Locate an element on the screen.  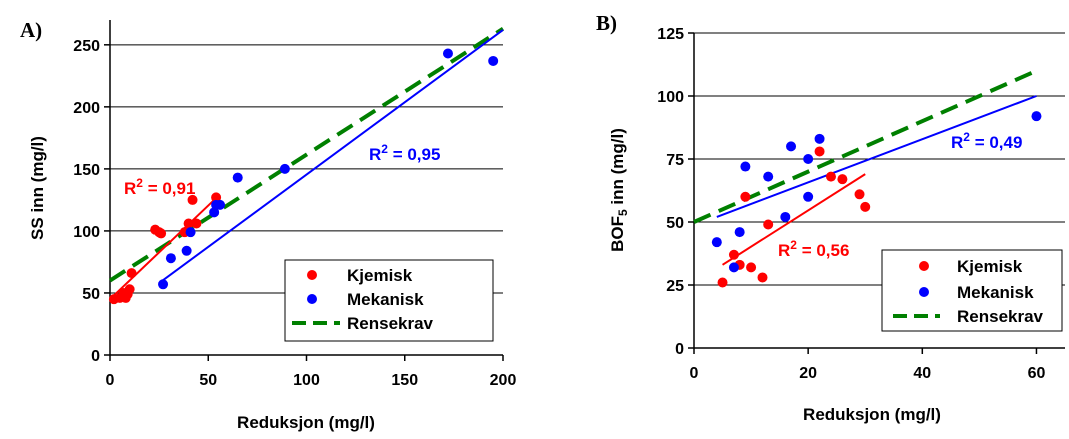
chart-a-legend-mekanisk: Mekanisk is located at coordinates (385, 299).